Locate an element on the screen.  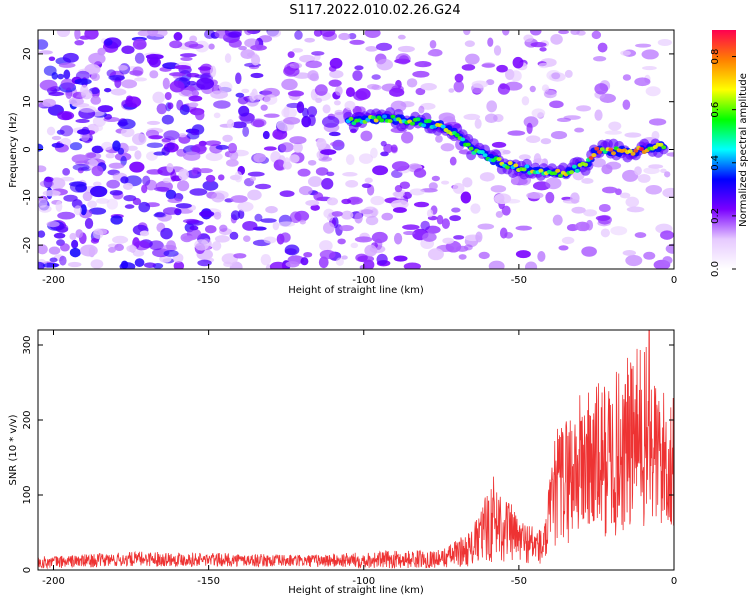
y-tick-label: 10 is located at coordinates (27, 101).